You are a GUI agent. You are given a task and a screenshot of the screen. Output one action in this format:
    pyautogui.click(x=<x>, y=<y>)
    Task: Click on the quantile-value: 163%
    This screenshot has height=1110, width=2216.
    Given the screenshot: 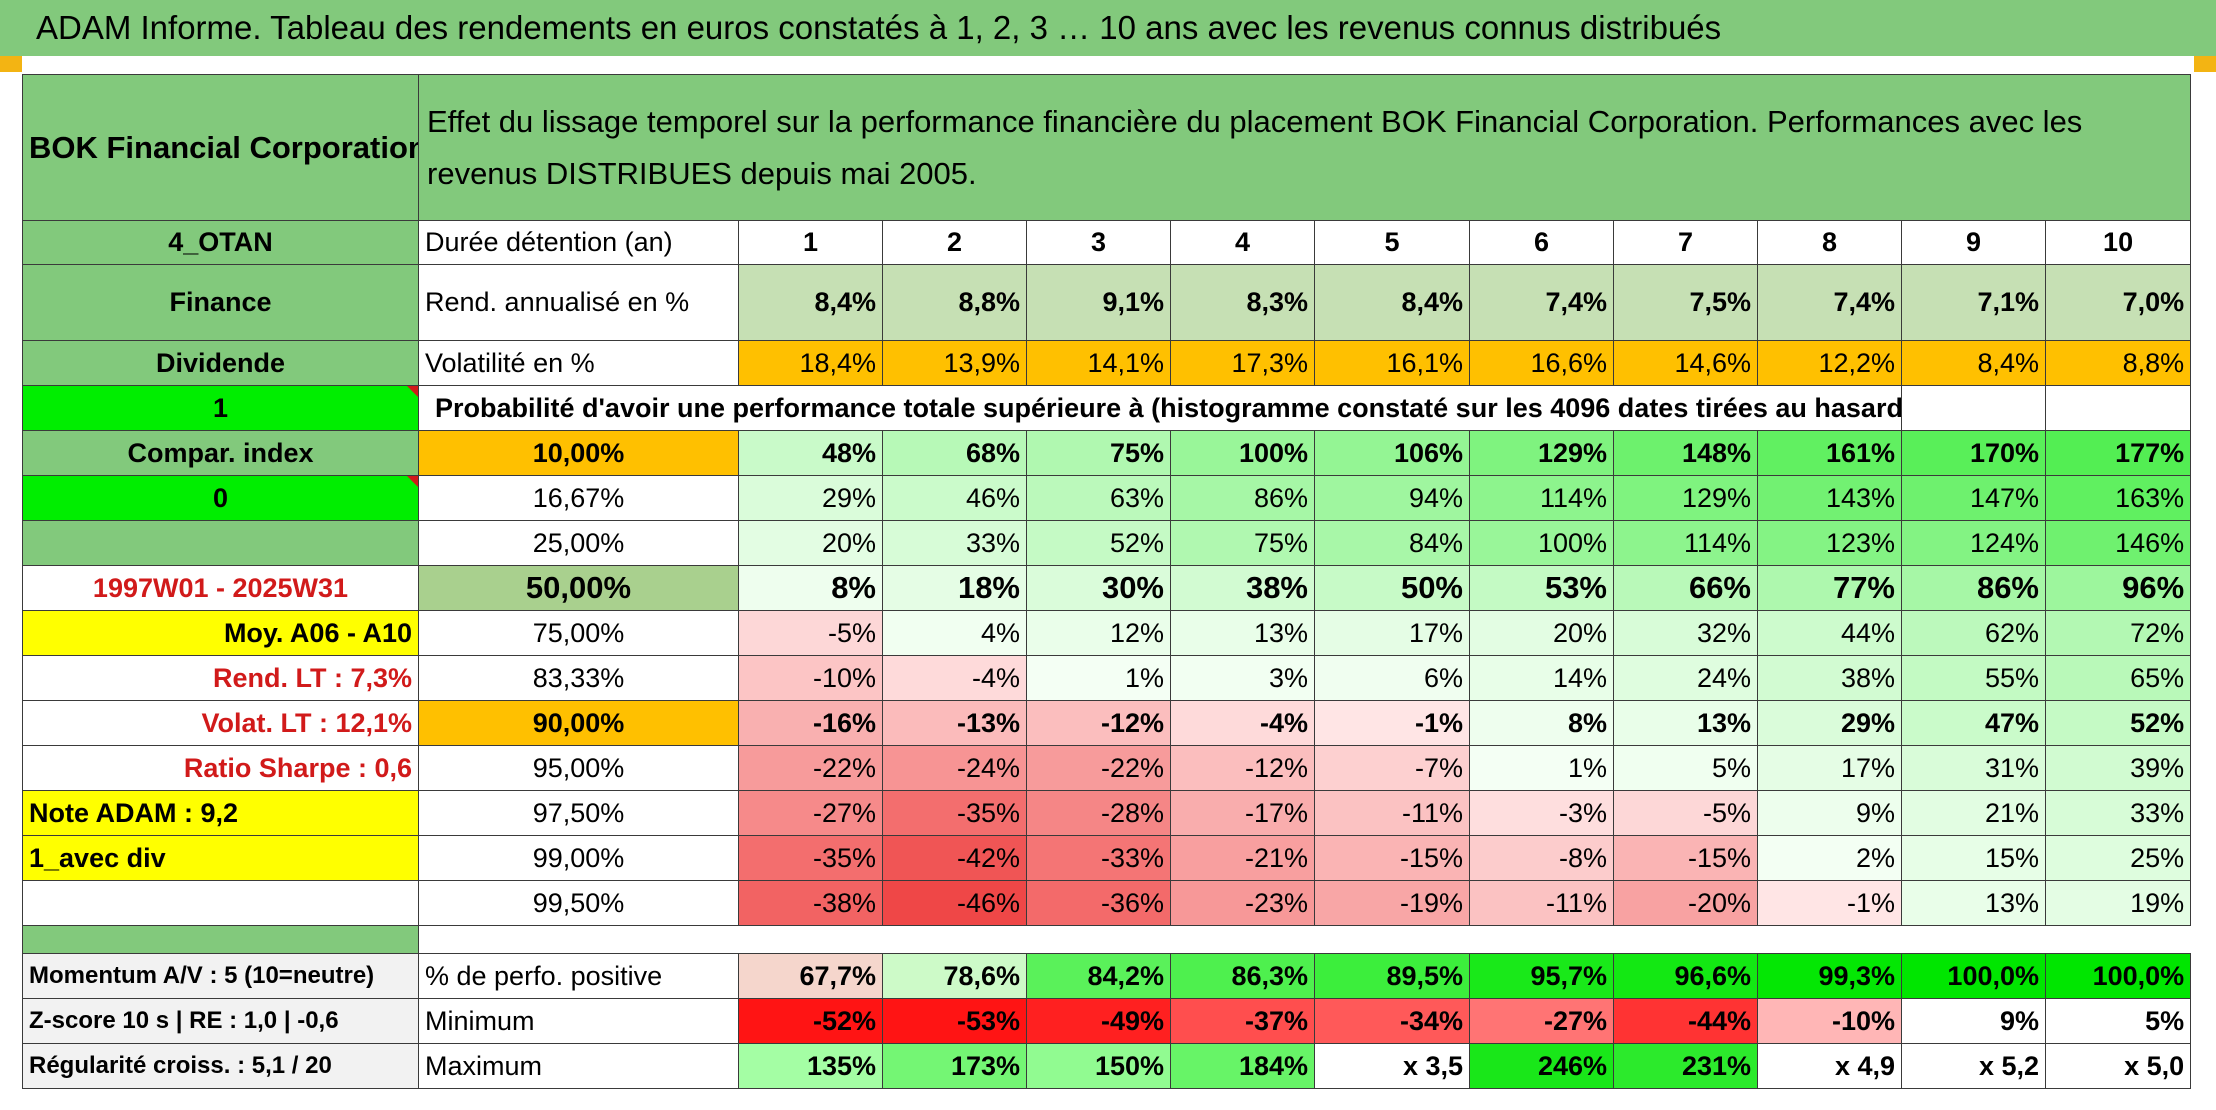 What is the action you would take?
    pyautogui.click(x=2118, y=498)
    